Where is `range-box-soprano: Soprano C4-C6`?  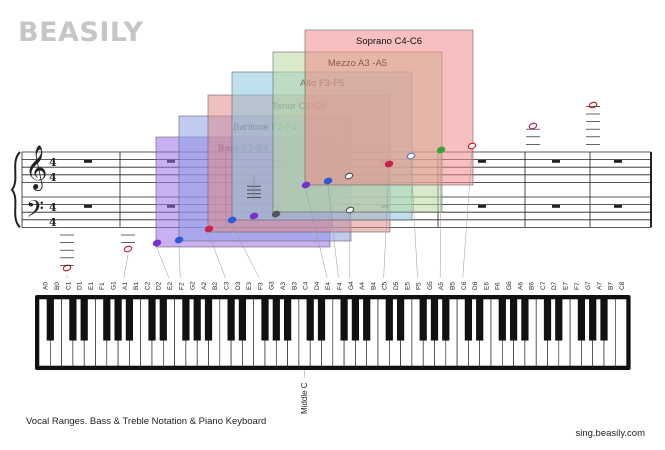 range-box-soprano: Soprano C4-C6 is located at coordinates (389, 107).